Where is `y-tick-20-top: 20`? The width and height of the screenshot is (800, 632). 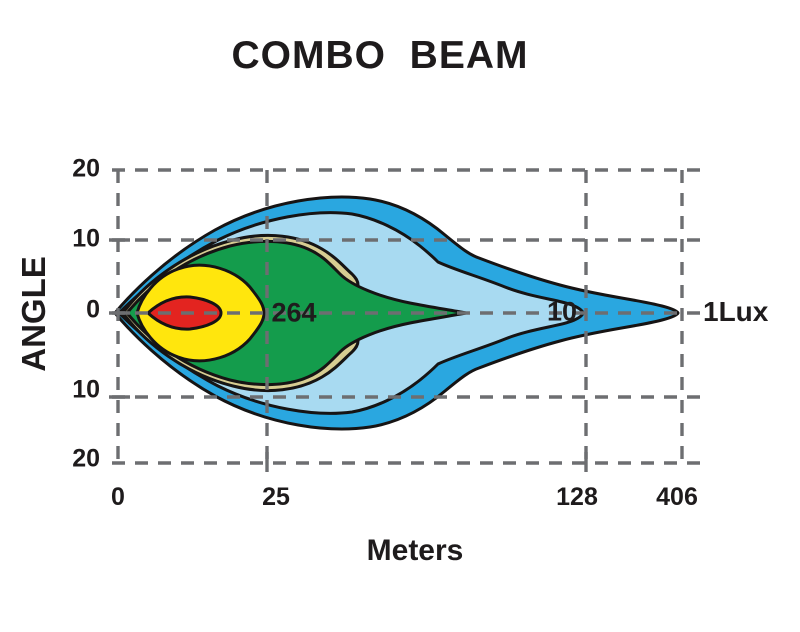
y-tick-20-top: 20 is located at coordinates (86, 168).